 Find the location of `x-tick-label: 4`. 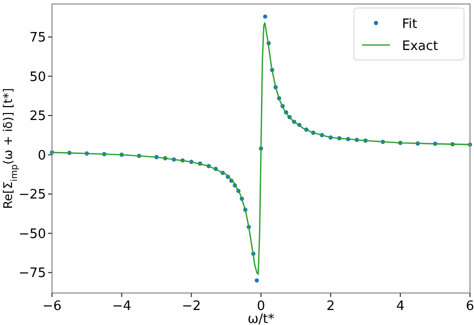

x-tick-label: 4 is located at coordinates (400, 306).